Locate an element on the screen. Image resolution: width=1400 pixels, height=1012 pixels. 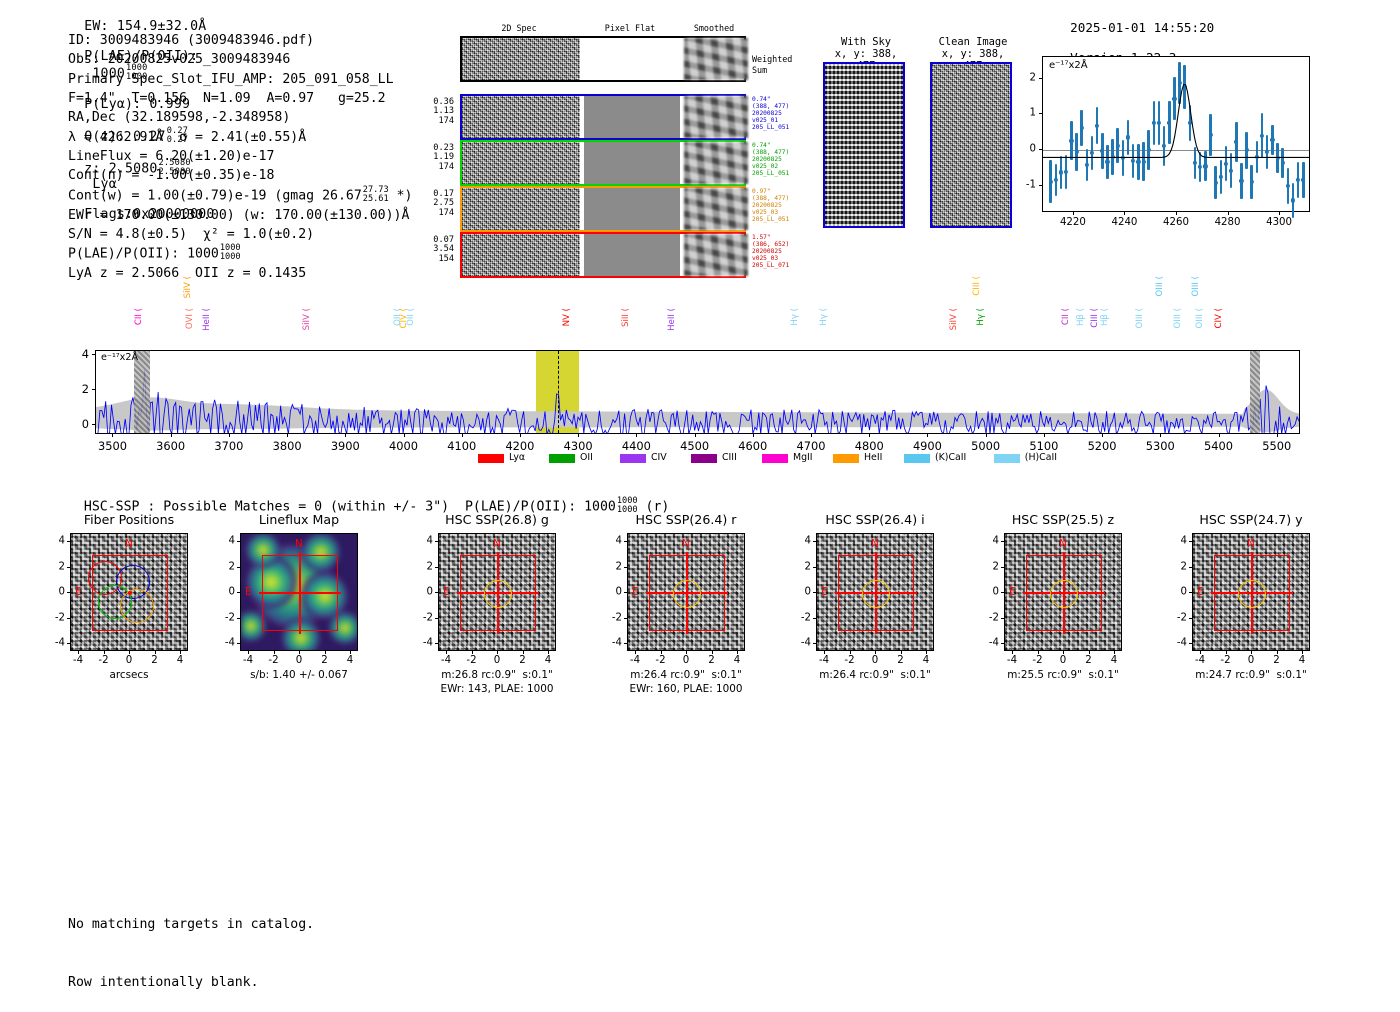
header-plae-label: P(LAE)/P(OII): is located at coordinates (141, 56).